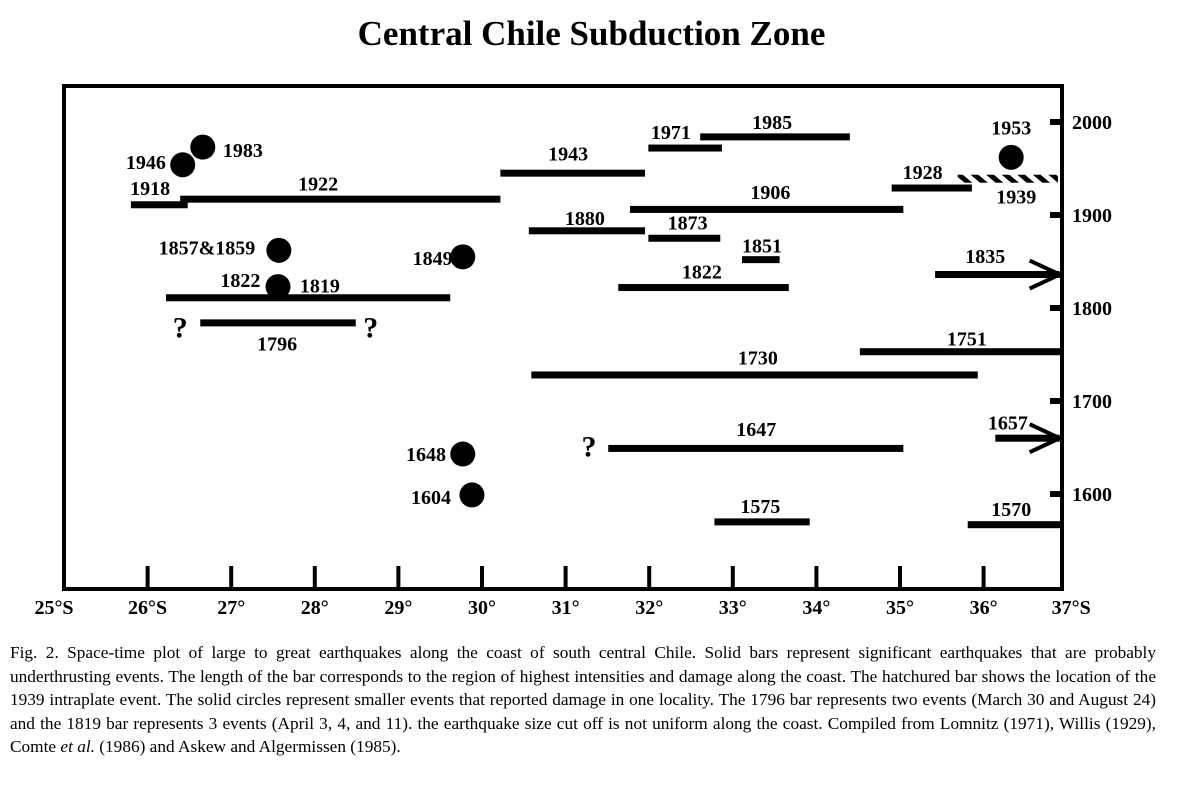  I want to click on bar-label: 1880, so click(585, 219).